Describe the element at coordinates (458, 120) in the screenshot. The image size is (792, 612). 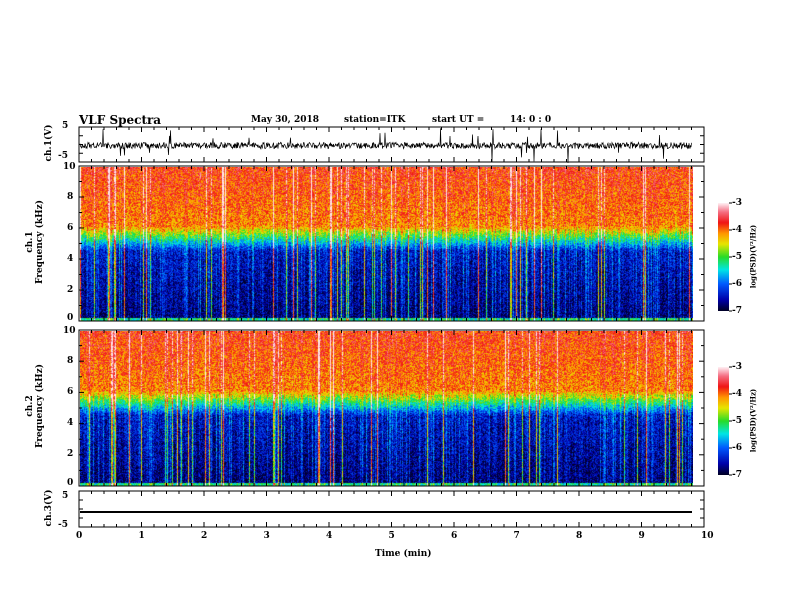
I see `start-ut-label: start UT =` at that location.